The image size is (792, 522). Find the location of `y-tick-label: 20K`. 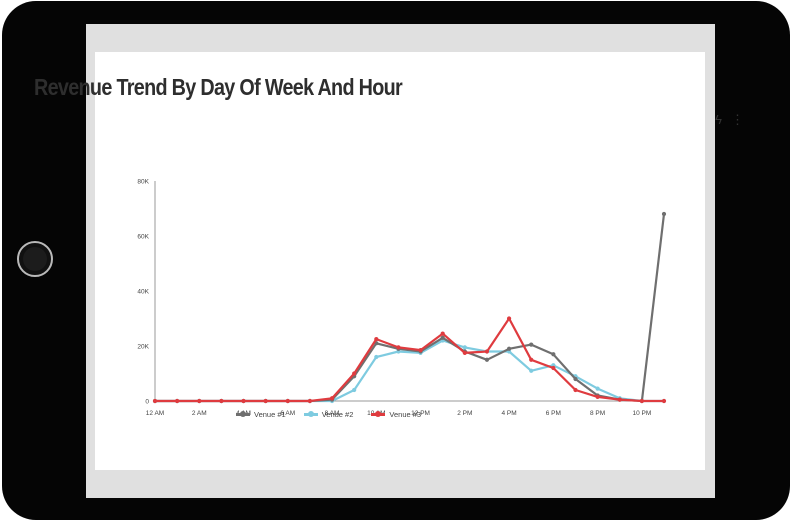

y-tick-label: 20K is located at coordinates (143, 347).